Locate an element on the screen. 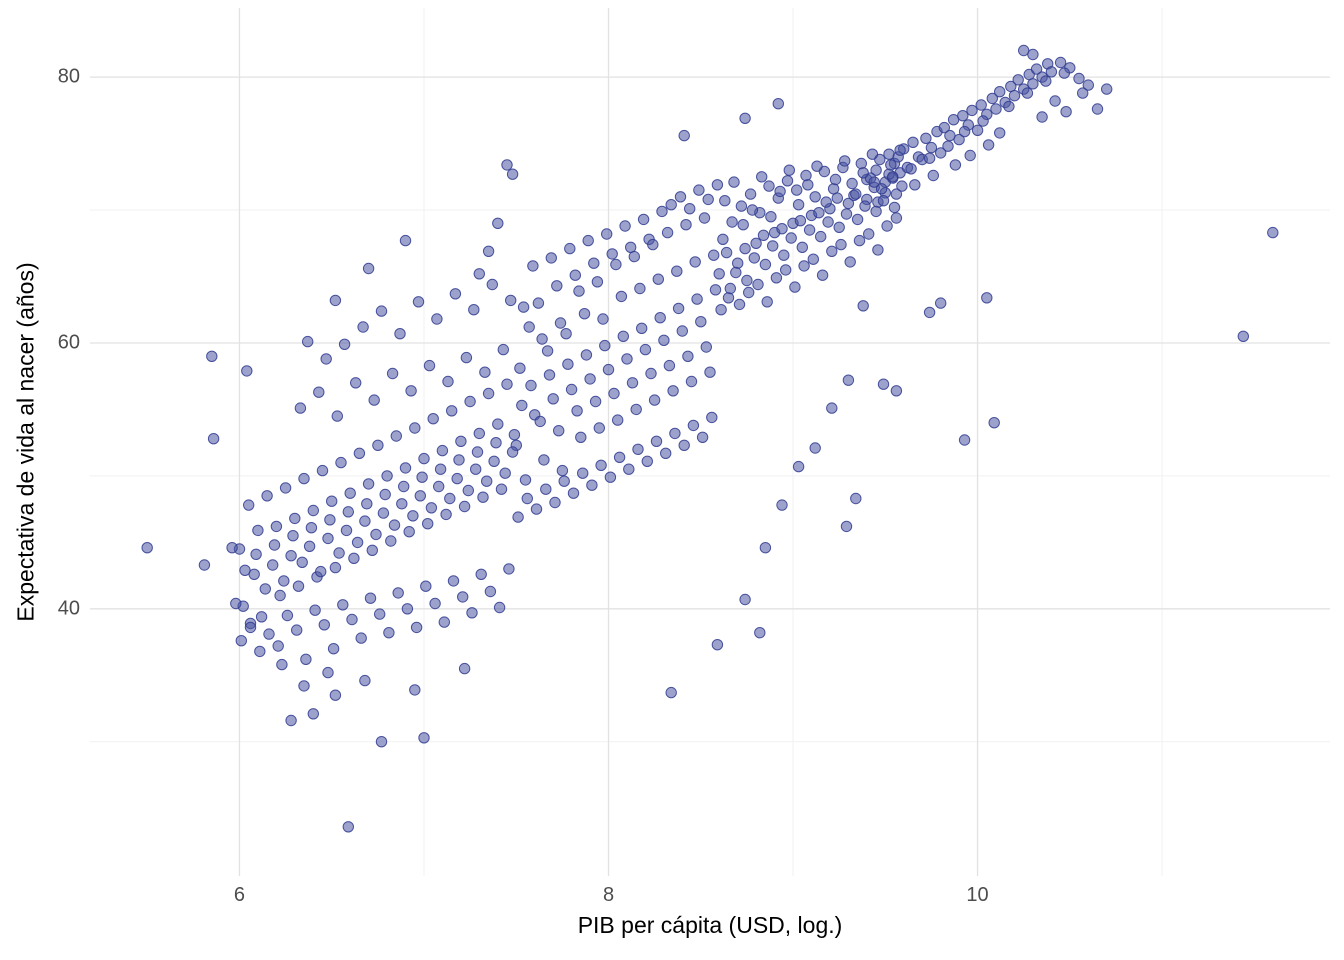 The width and height of the screenshot is (1344, 960). x-axis-title: PIB per cápita (USD, log.) is located at coordinates (710, 925).